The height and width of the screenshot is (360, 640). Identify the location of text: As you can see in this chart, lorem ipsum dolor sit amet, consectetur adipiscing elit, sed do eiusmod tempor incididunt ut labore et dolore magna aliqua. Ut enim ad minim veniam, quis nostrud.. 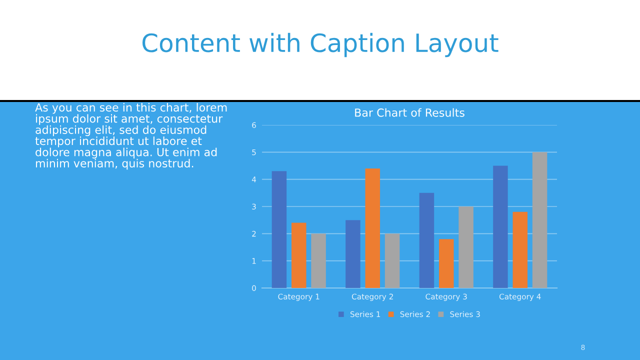
(131, 136).